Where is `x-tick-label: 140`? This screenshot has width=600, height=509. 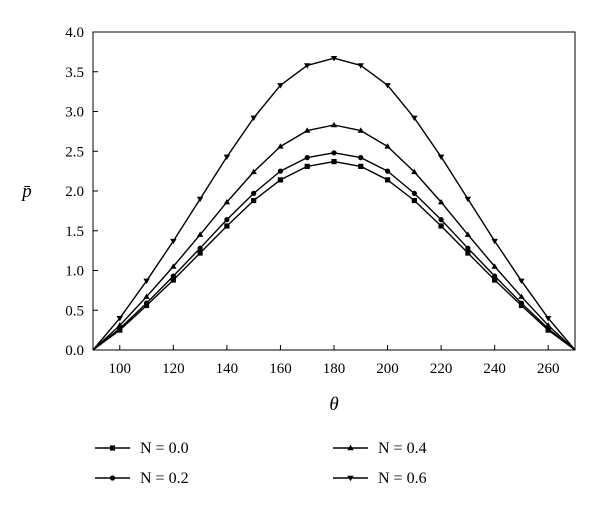
x-tick-label: 140 is located at coordinates (227, 369).